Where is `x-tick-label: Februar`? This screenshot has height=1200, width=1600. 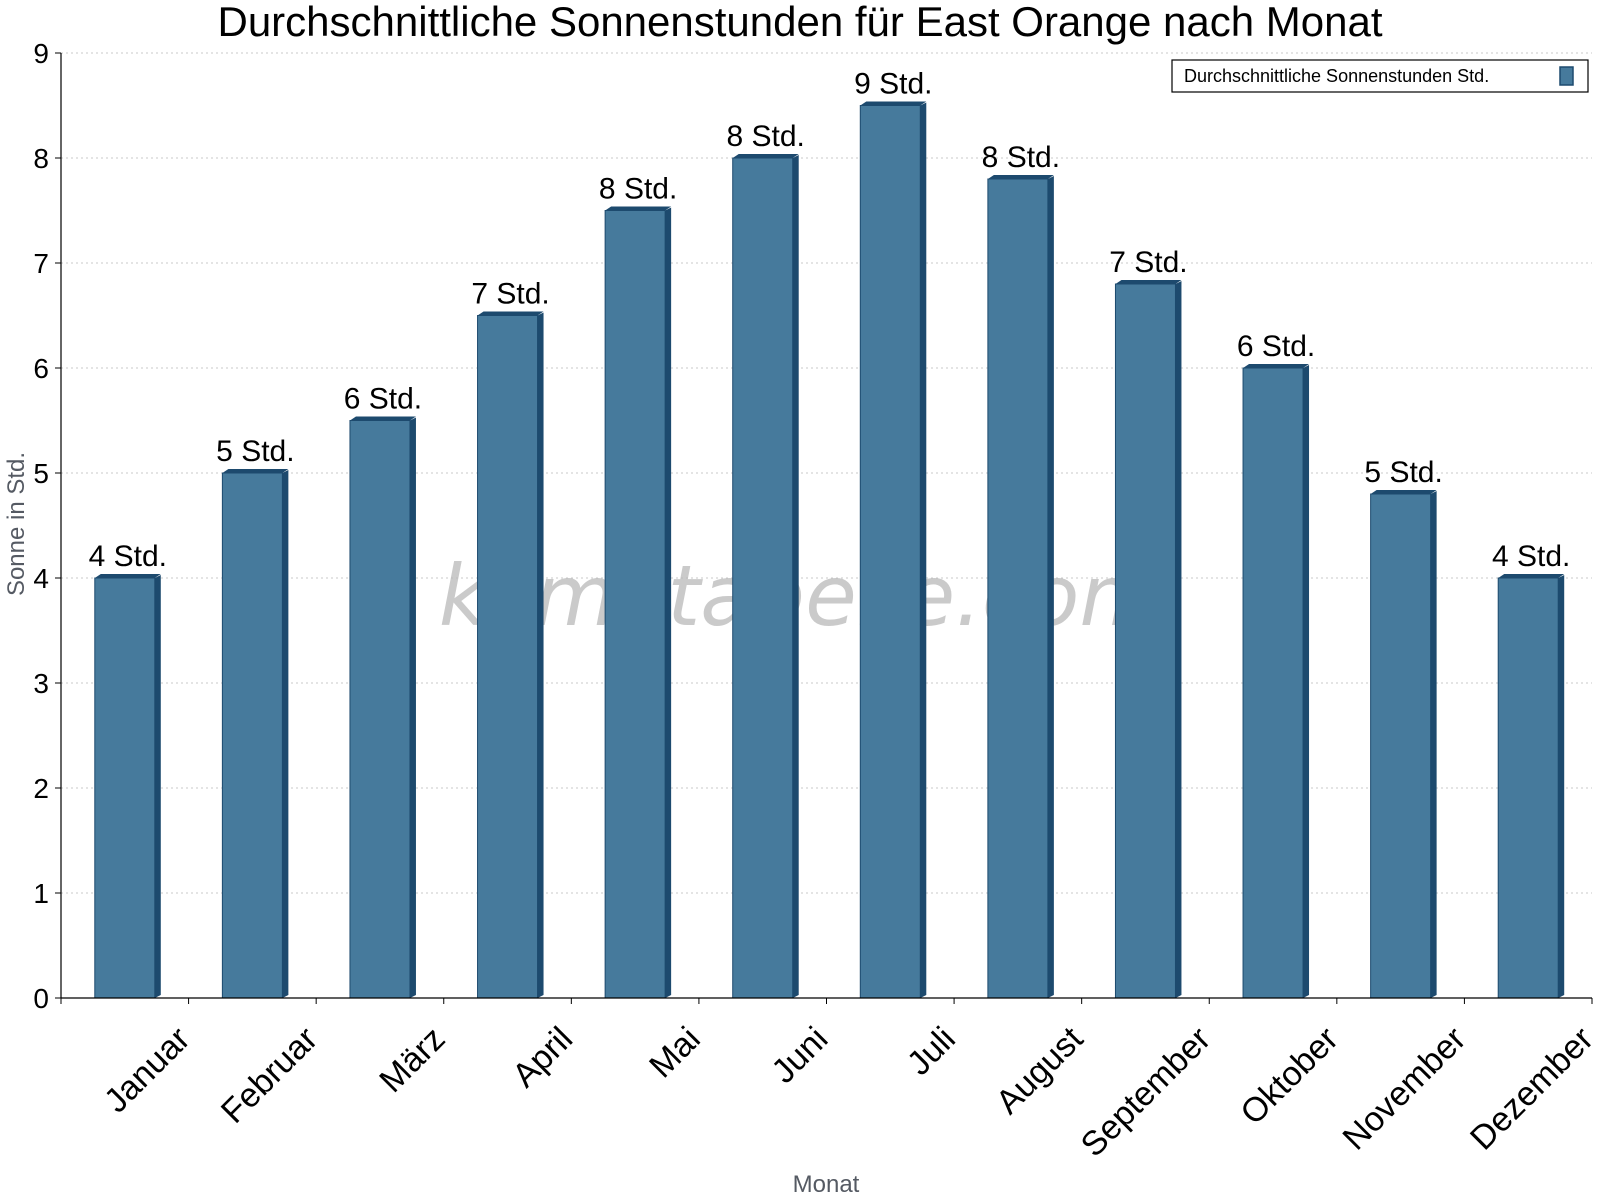 x-tick-label: Februar is located at coordinates (269, 1075).